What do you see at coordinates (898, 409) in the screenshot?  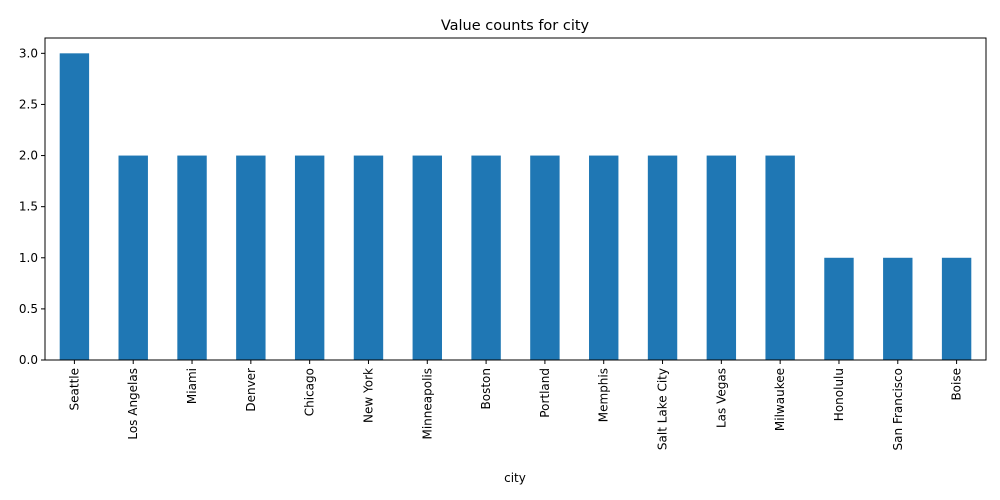 I see `x-tick-label: San Francisco` at bounding box center [898, 409].